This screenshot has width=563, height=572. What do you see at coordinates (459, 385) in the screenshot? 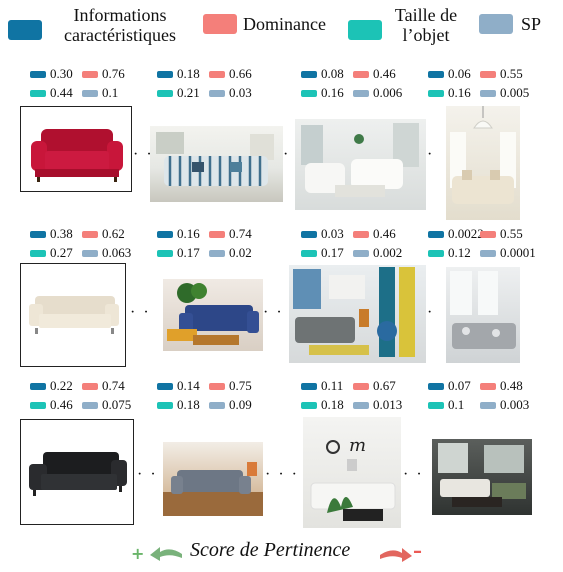
I see `score-value: 0.07` at bounding box center [459, 385].